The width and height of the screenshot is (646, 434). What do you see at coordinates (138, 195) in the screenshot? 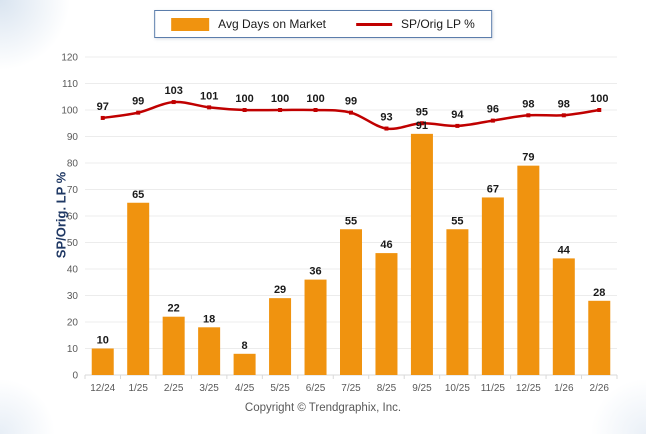
I see `bar-value-label: 65` at bounding box center [138, 195].